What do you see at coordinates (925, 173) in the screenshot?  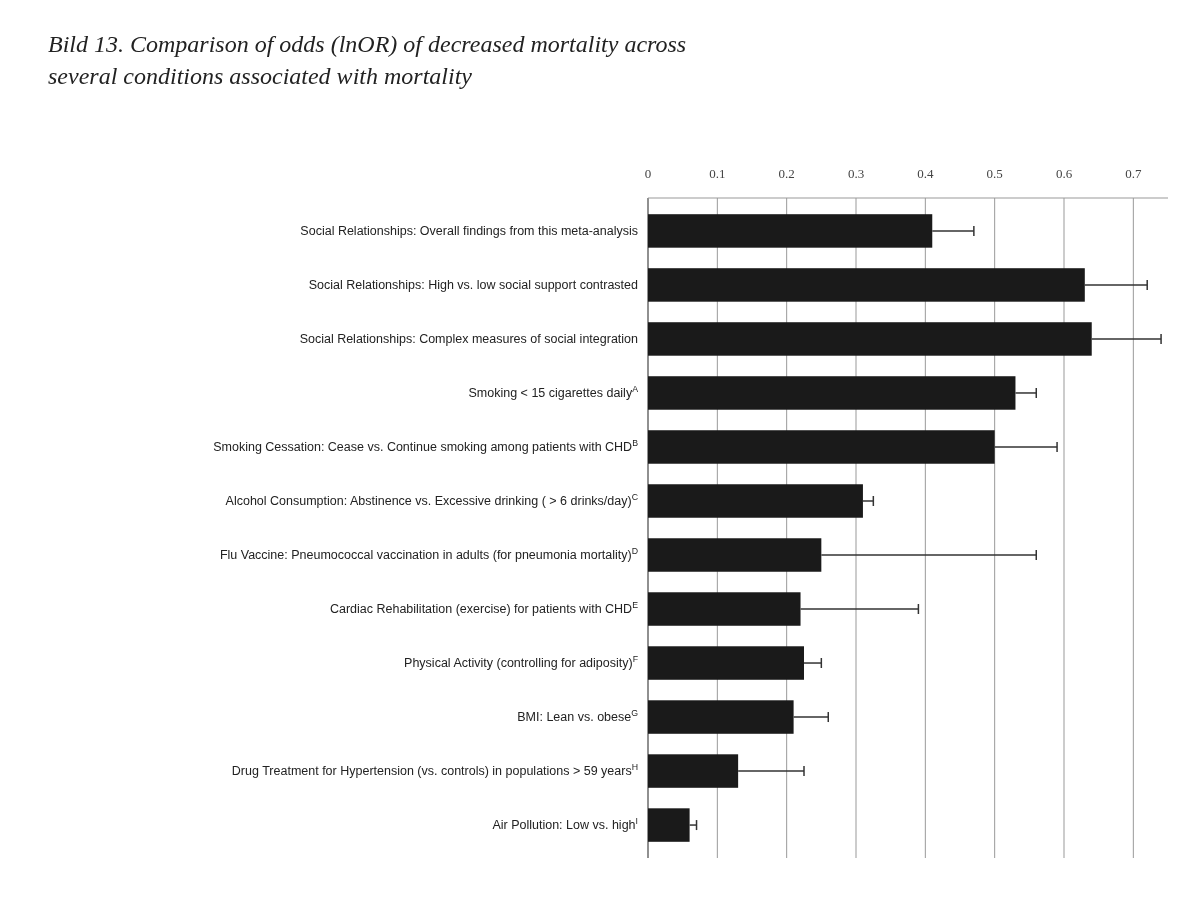 I see `x-tick-label: 0.4` at bounding box center [925, 173].